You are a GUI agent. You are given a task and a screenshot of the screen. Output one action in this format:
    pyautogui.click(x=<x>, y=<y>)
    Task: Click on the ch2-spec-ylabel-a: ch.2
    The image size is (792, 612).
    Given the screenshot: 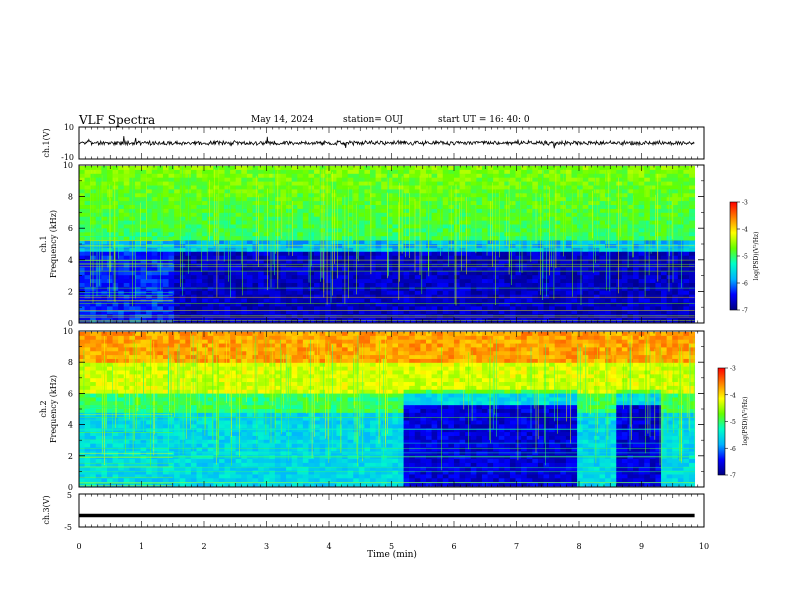 What is the action you would take?
    pyautogui.click(x=43, y=408)
    